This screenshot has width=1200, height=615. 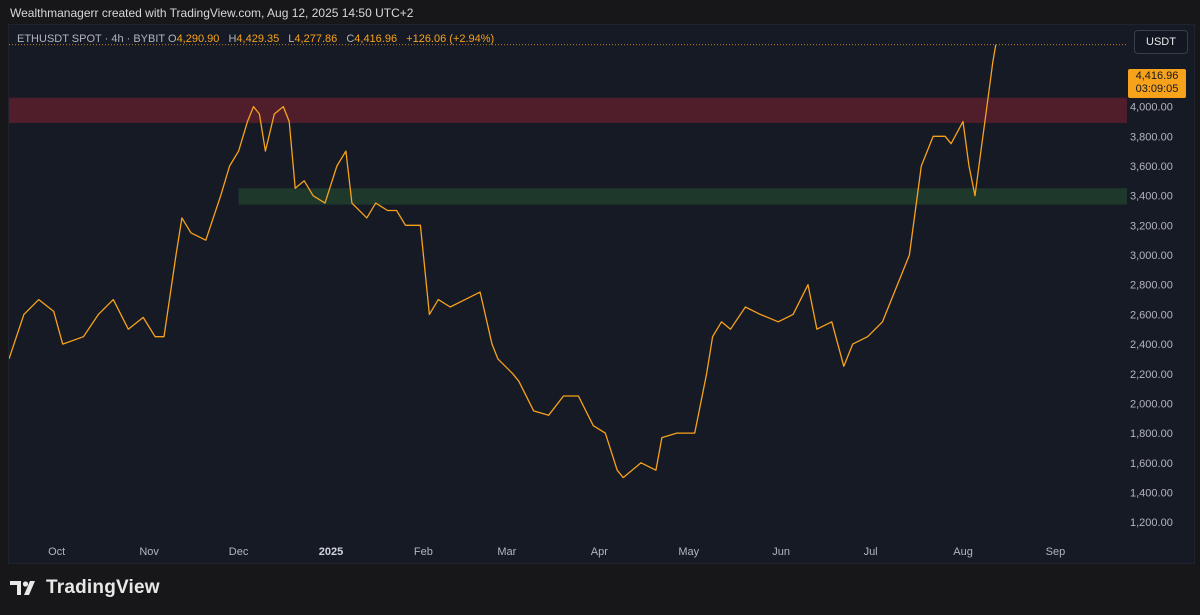 What do you see at coordinates (568, 110) in the screenshot?
I see `resistance-zone` at bounding box center [568, 110].